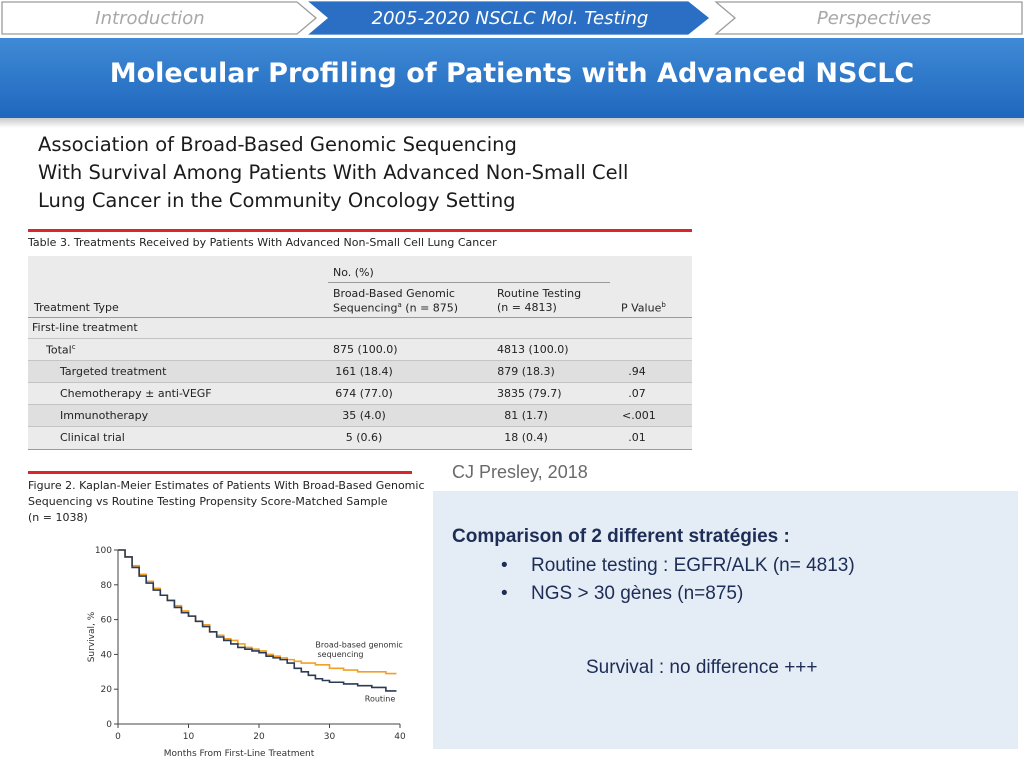 The image size is (1024, 766). Describe the element at coordinates (360, 230) in the screenshot. I see `table-top-rule` at that location.